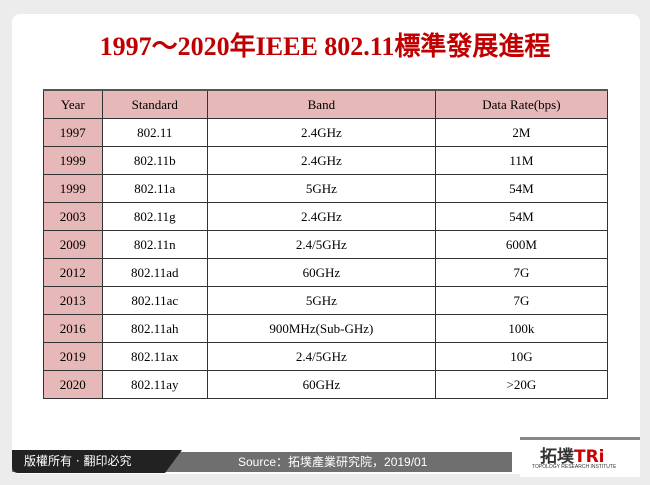 Image resolution: width=650 pixels, height=485 pixels. I want to click on table-cell: 2009, so click(73, 244).